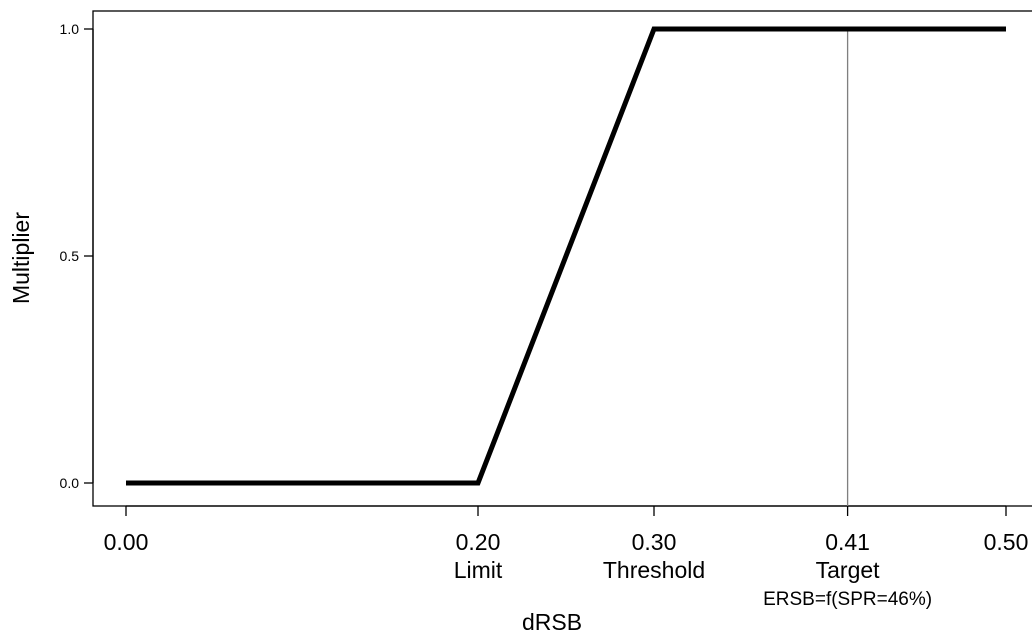 This screenshot has height=635, width=1032. What do you see at coordinates (21, 258) in the screenshot?
I see `y-axis-label: Multiplier` at bounding box center [21, 258].